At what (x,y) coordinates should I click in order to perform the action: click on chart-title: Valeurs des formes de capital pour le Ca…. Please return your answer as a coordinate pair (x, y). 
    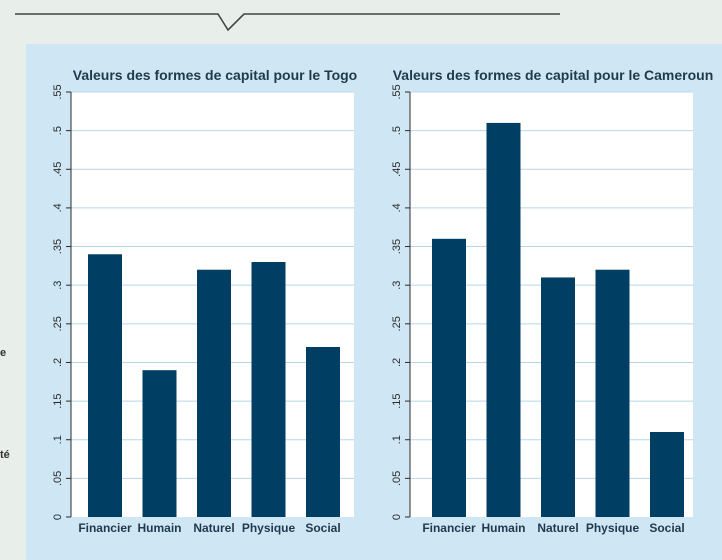
    Looking at the image, I should click on (553, 75).